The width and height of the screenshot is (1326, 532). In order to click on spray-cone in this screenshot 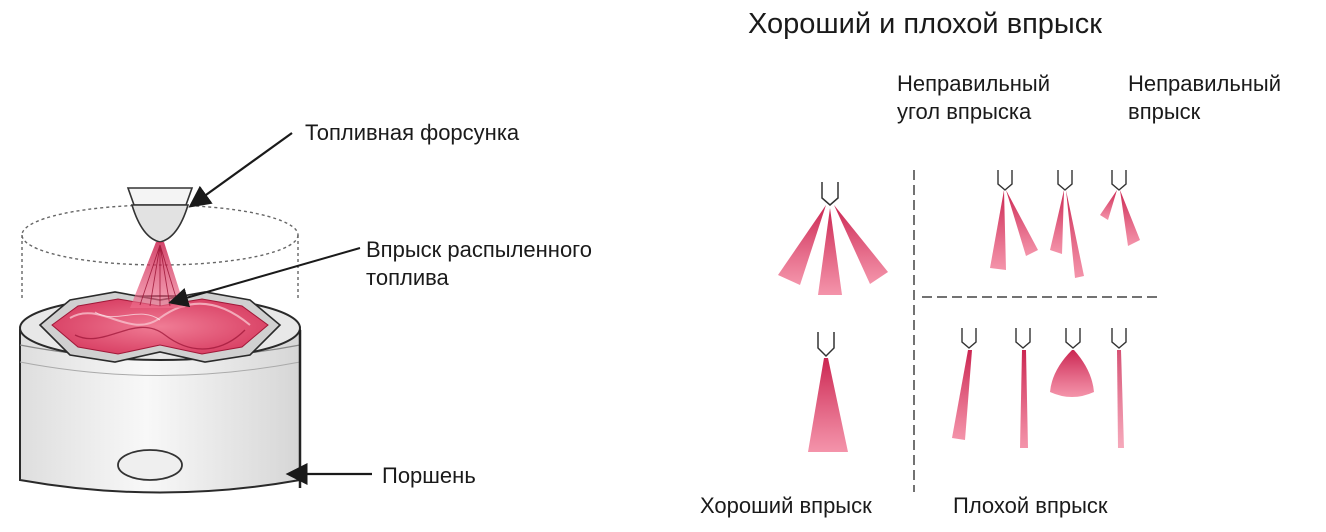, I will do `click(157, 275)`.